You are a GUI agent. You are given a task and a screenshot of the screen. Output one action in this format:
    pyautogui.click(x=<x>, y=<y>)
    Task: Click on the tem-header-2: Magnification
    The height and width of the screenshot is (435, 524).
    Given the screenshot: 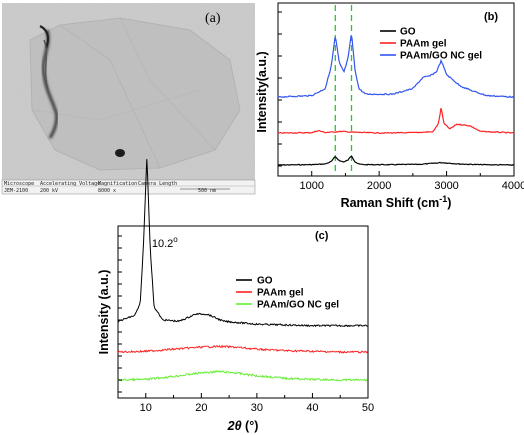 What is the action you would take?
    pyautogui.click(x=117, y=184)
    